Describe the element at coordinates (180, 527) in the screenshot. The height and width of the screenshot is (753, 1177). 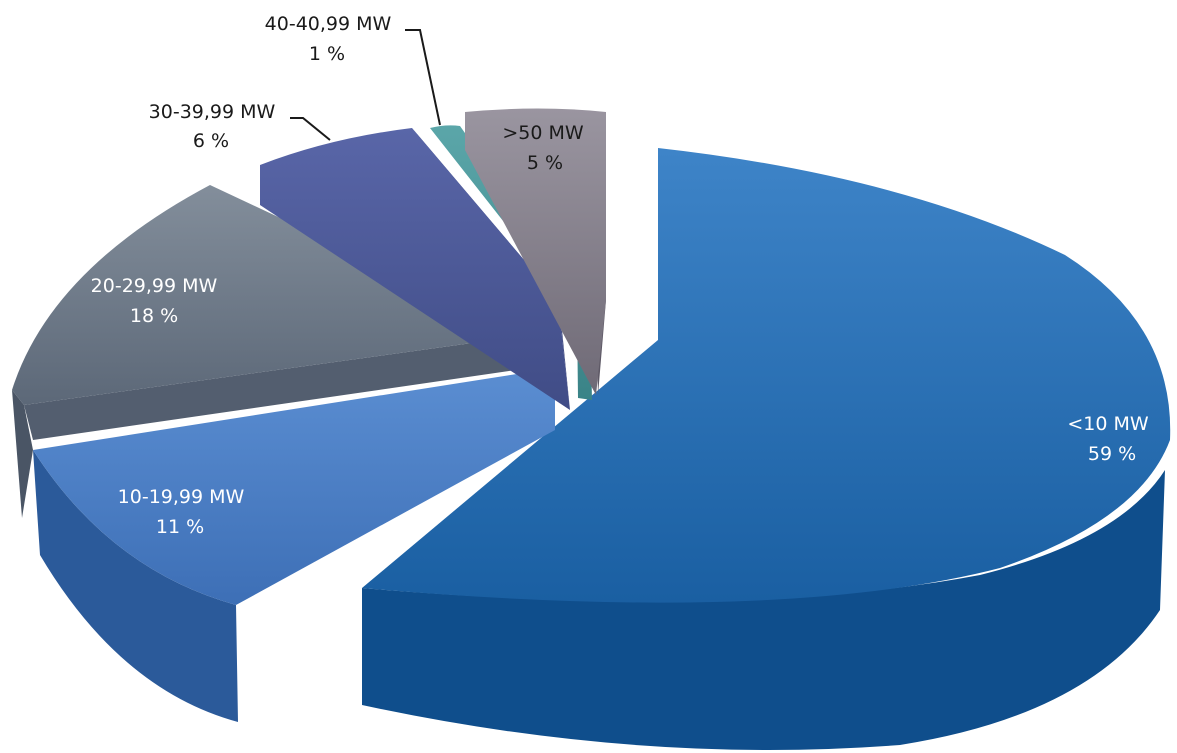
I see `slice-label-1-percent: 11 %` at that location.